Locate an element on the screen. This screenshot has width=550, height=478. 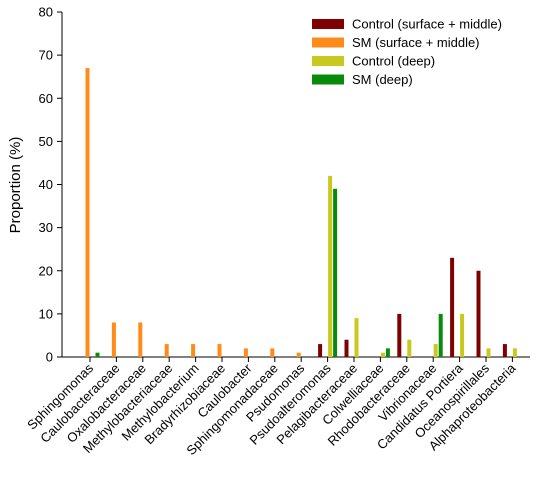
legend-label: Control (deep) is located at coordinates (393, 61).